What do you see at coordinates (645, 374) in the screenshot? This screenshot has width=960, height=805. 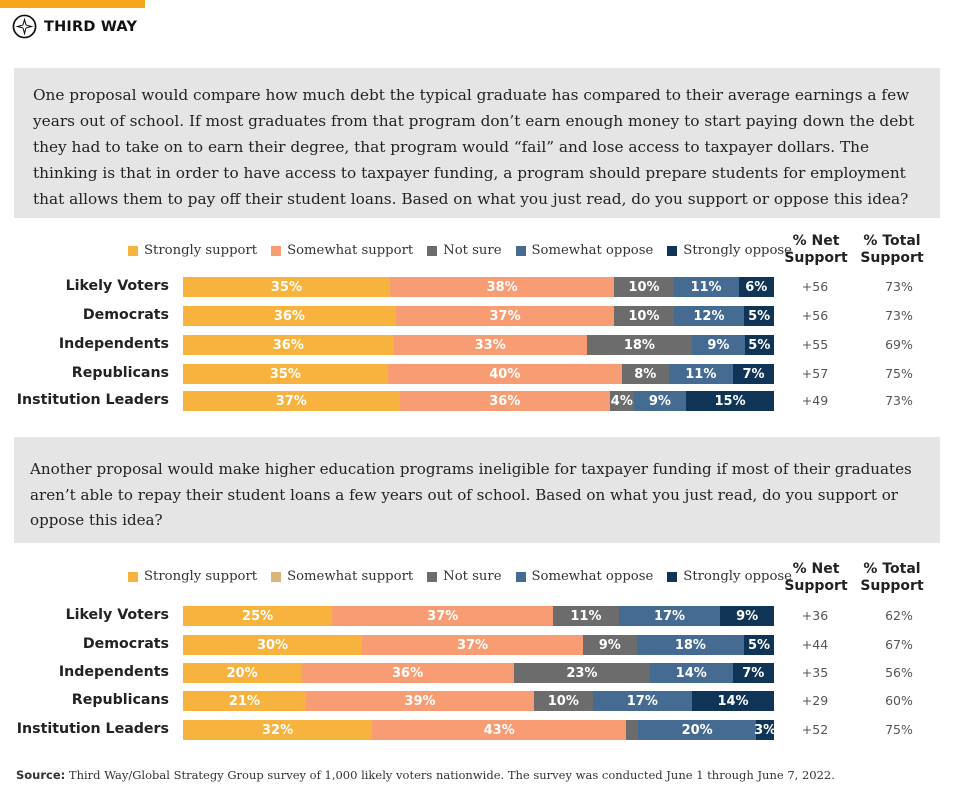 I see `bar-segment: 8%` at bounding box center [645, 374].